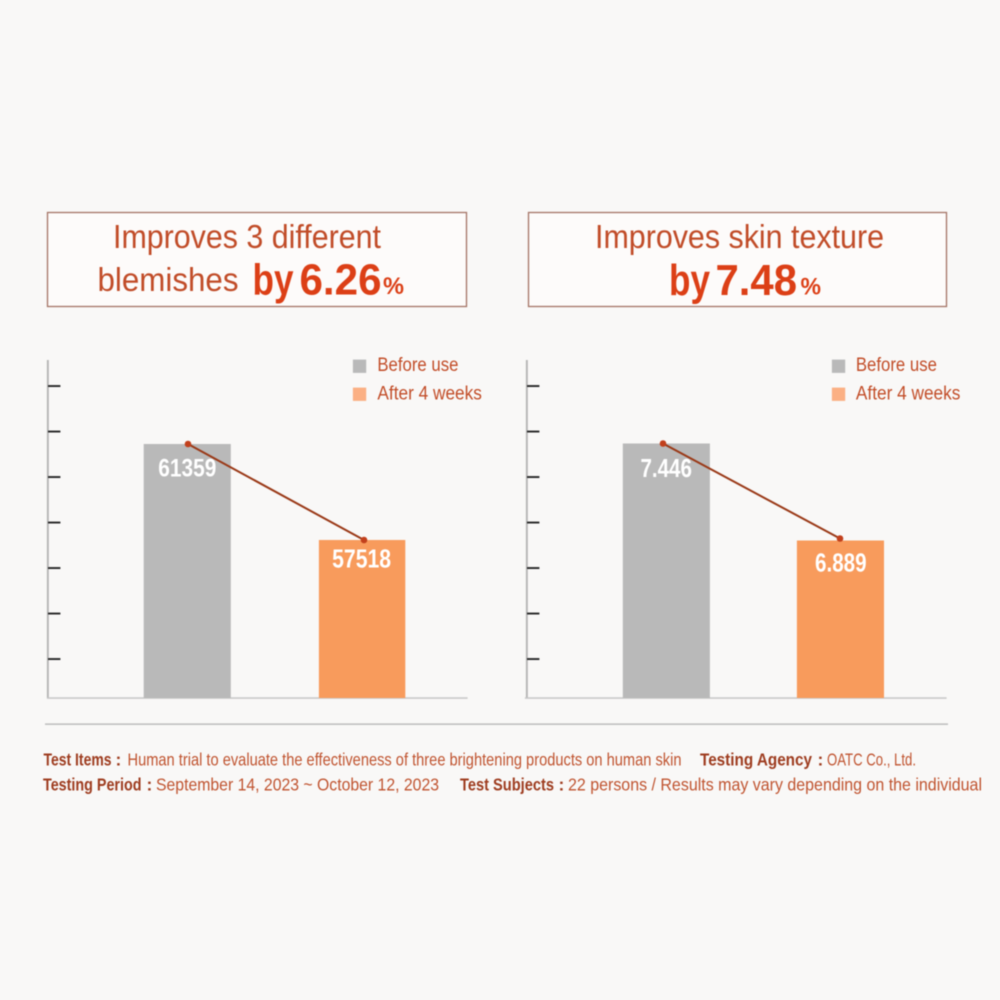 This screenshot has height=1000, width=1000. I want to click on svg-text: 6.889, so click(841, 564).